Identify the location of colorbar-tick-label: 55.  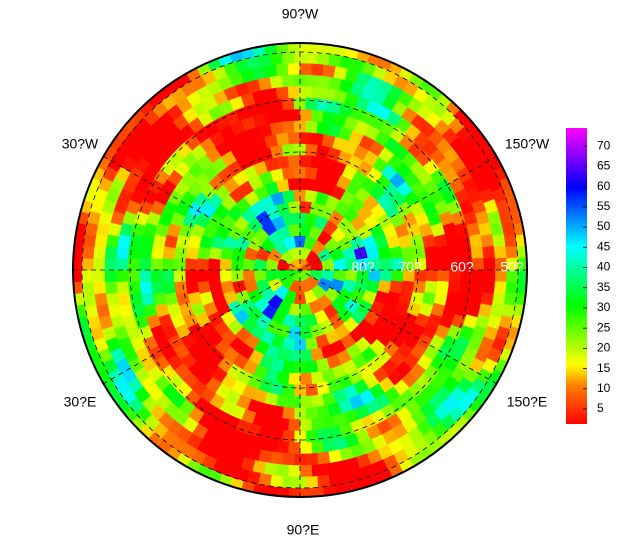
(604, 206).